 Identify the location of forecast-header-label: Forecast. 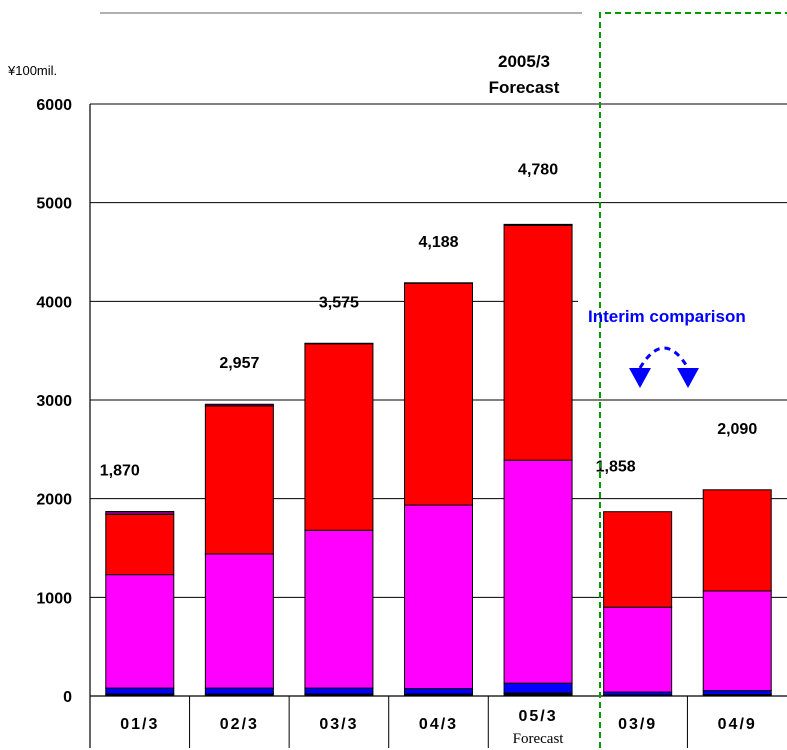
(524, 87).